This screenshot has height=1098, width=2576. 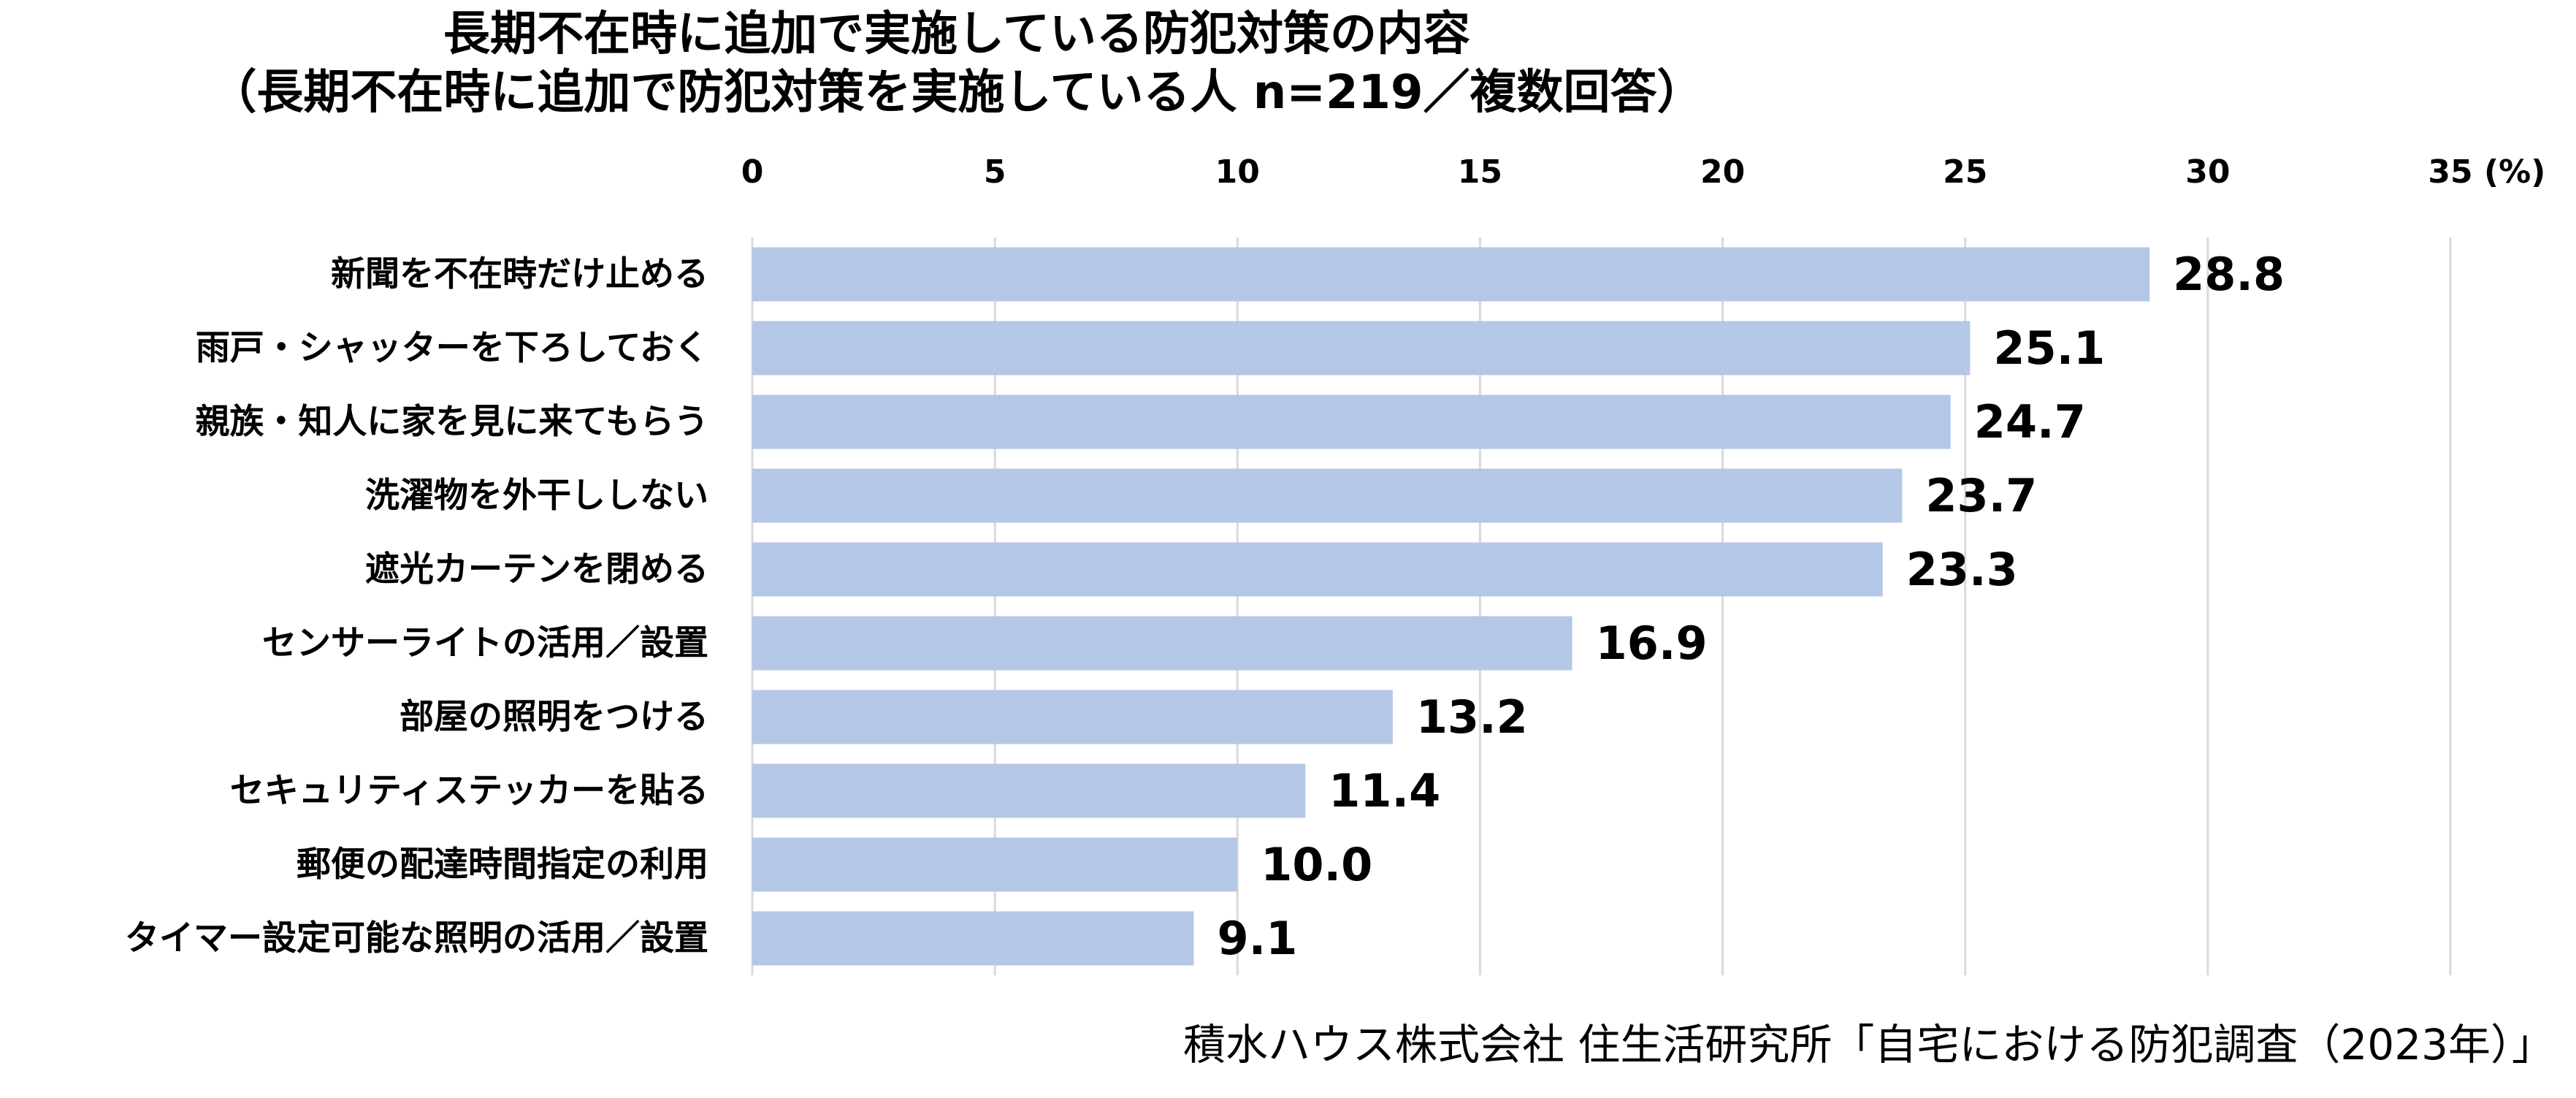 I want to click on category-label-8: セキュリティステッカーを貼る, so click(x=469, y=791).